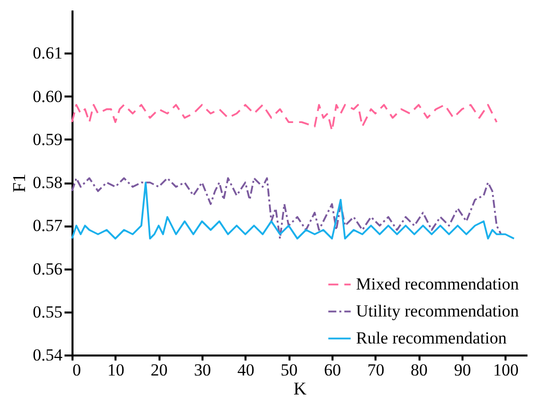  What do you see at coordinates (47, 53) in the screenshot?
I see `y-tick-label: 0.61` at bounding box center [47, 53].